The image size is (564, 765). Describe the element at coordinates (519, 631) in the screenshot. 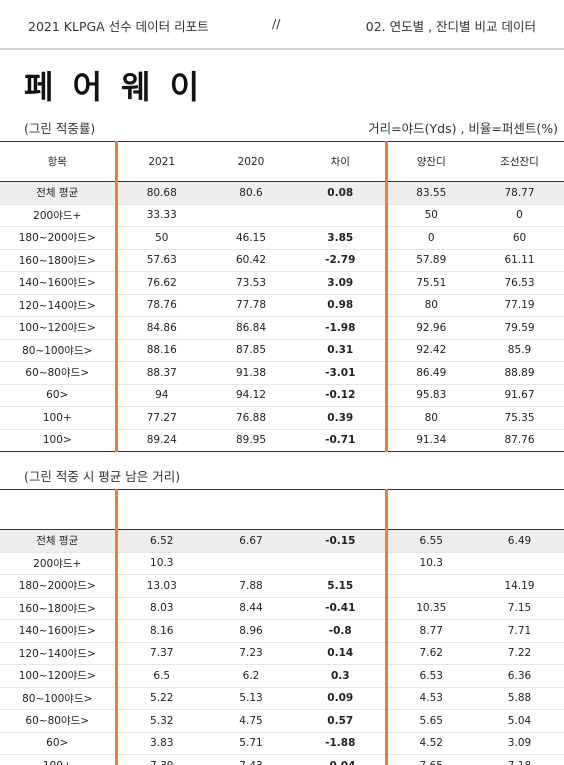

I see `value-korean-grass: 7.71` at that location.